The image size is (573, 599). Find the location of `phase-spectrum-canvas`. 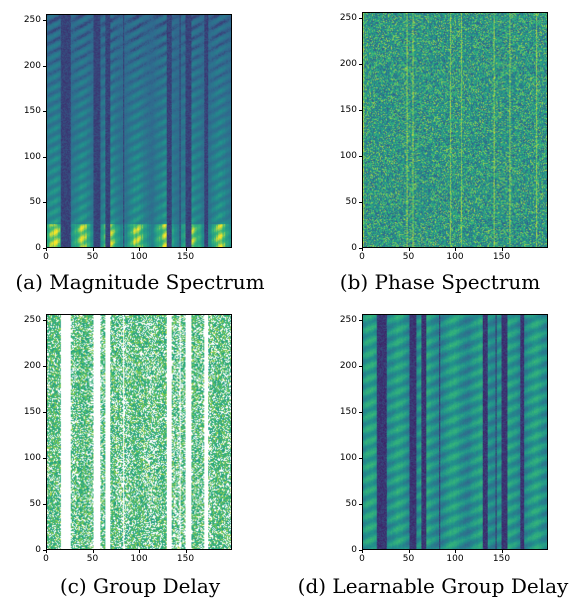

phase-spectrum-canvas is located at coordinates (455, 130).